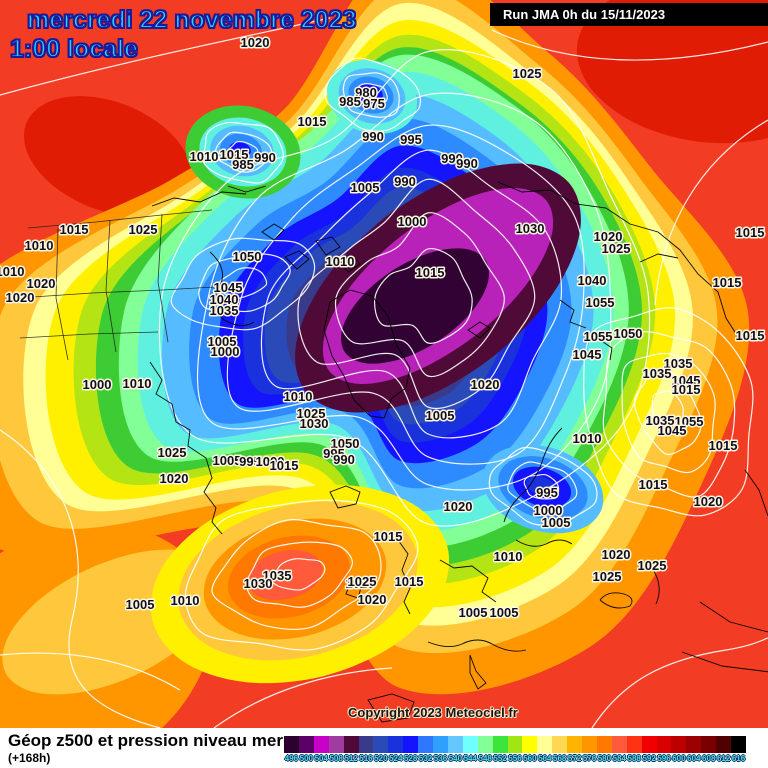 This screenshot has height=768, width=768. What do you see at coordinates (709, 758) in the screenshot?
I see `scale-value: 608` at bounding box center [709, 758].